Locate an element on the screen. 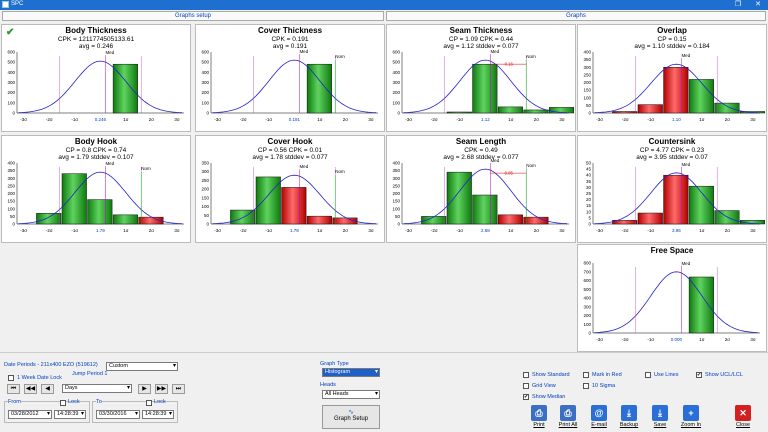 Image resolution: width=768 pixels, height=432 pixels. zoom-in-button: + Zoom In is located at coordinates (691, 417).